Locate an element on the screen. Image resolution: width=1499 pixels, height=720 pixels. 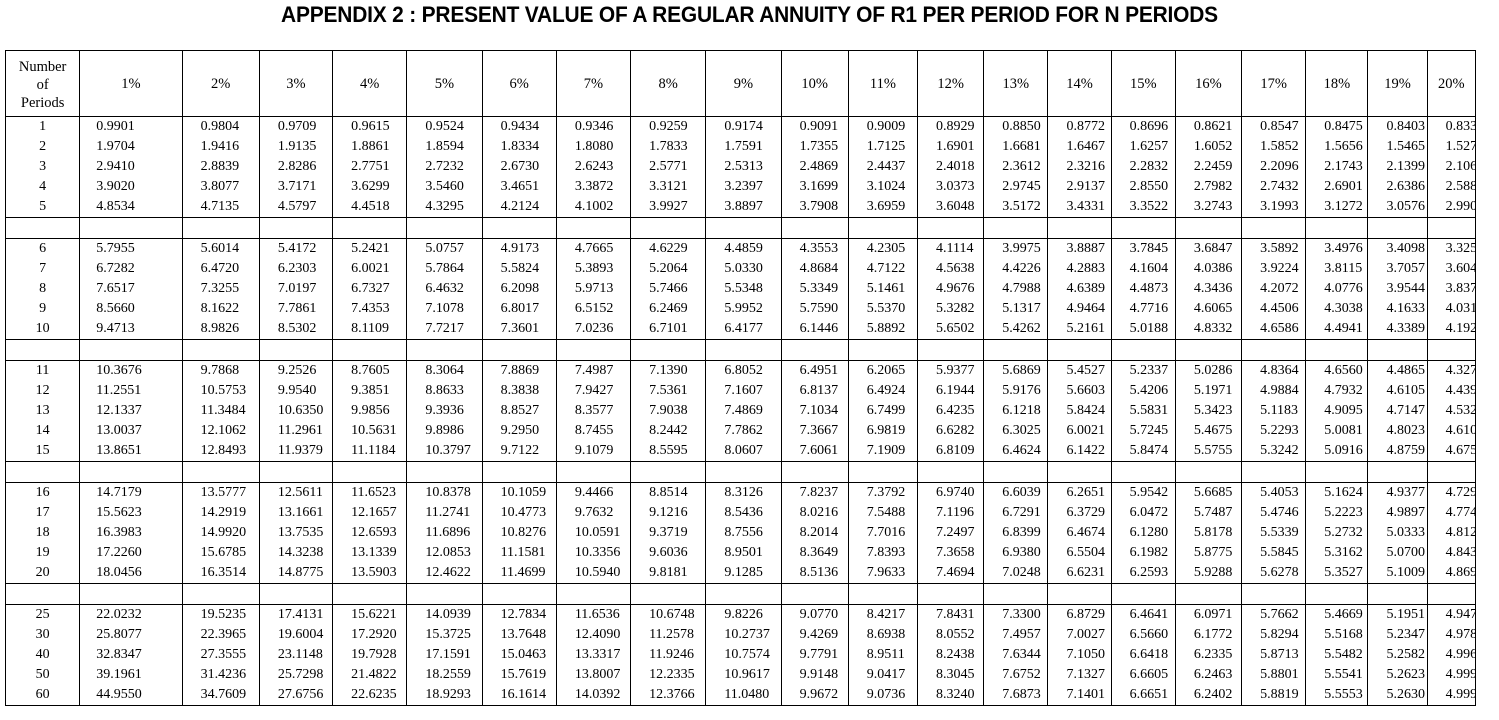
value-cell: 2.1743 is located at coordinates (1337, 167).